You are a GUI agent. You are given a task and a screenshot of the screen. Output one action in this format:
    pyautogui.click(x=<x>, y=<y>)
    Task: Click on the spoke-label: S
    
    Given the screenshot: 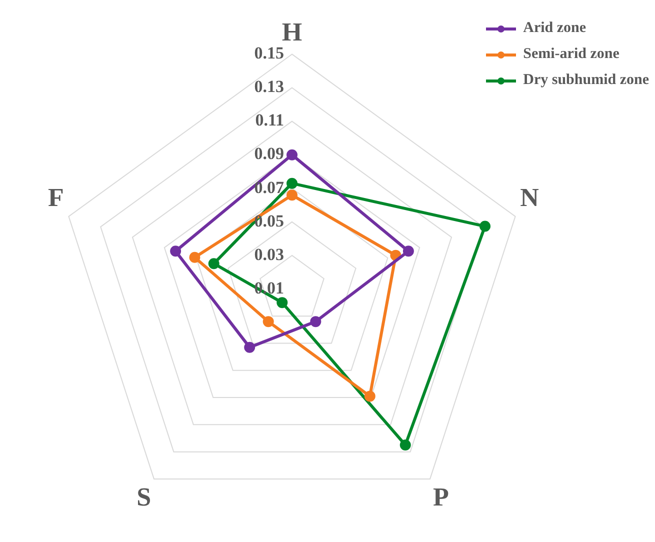 What is the action you would take?
    pyautogui.click(x=144, y=497)
    